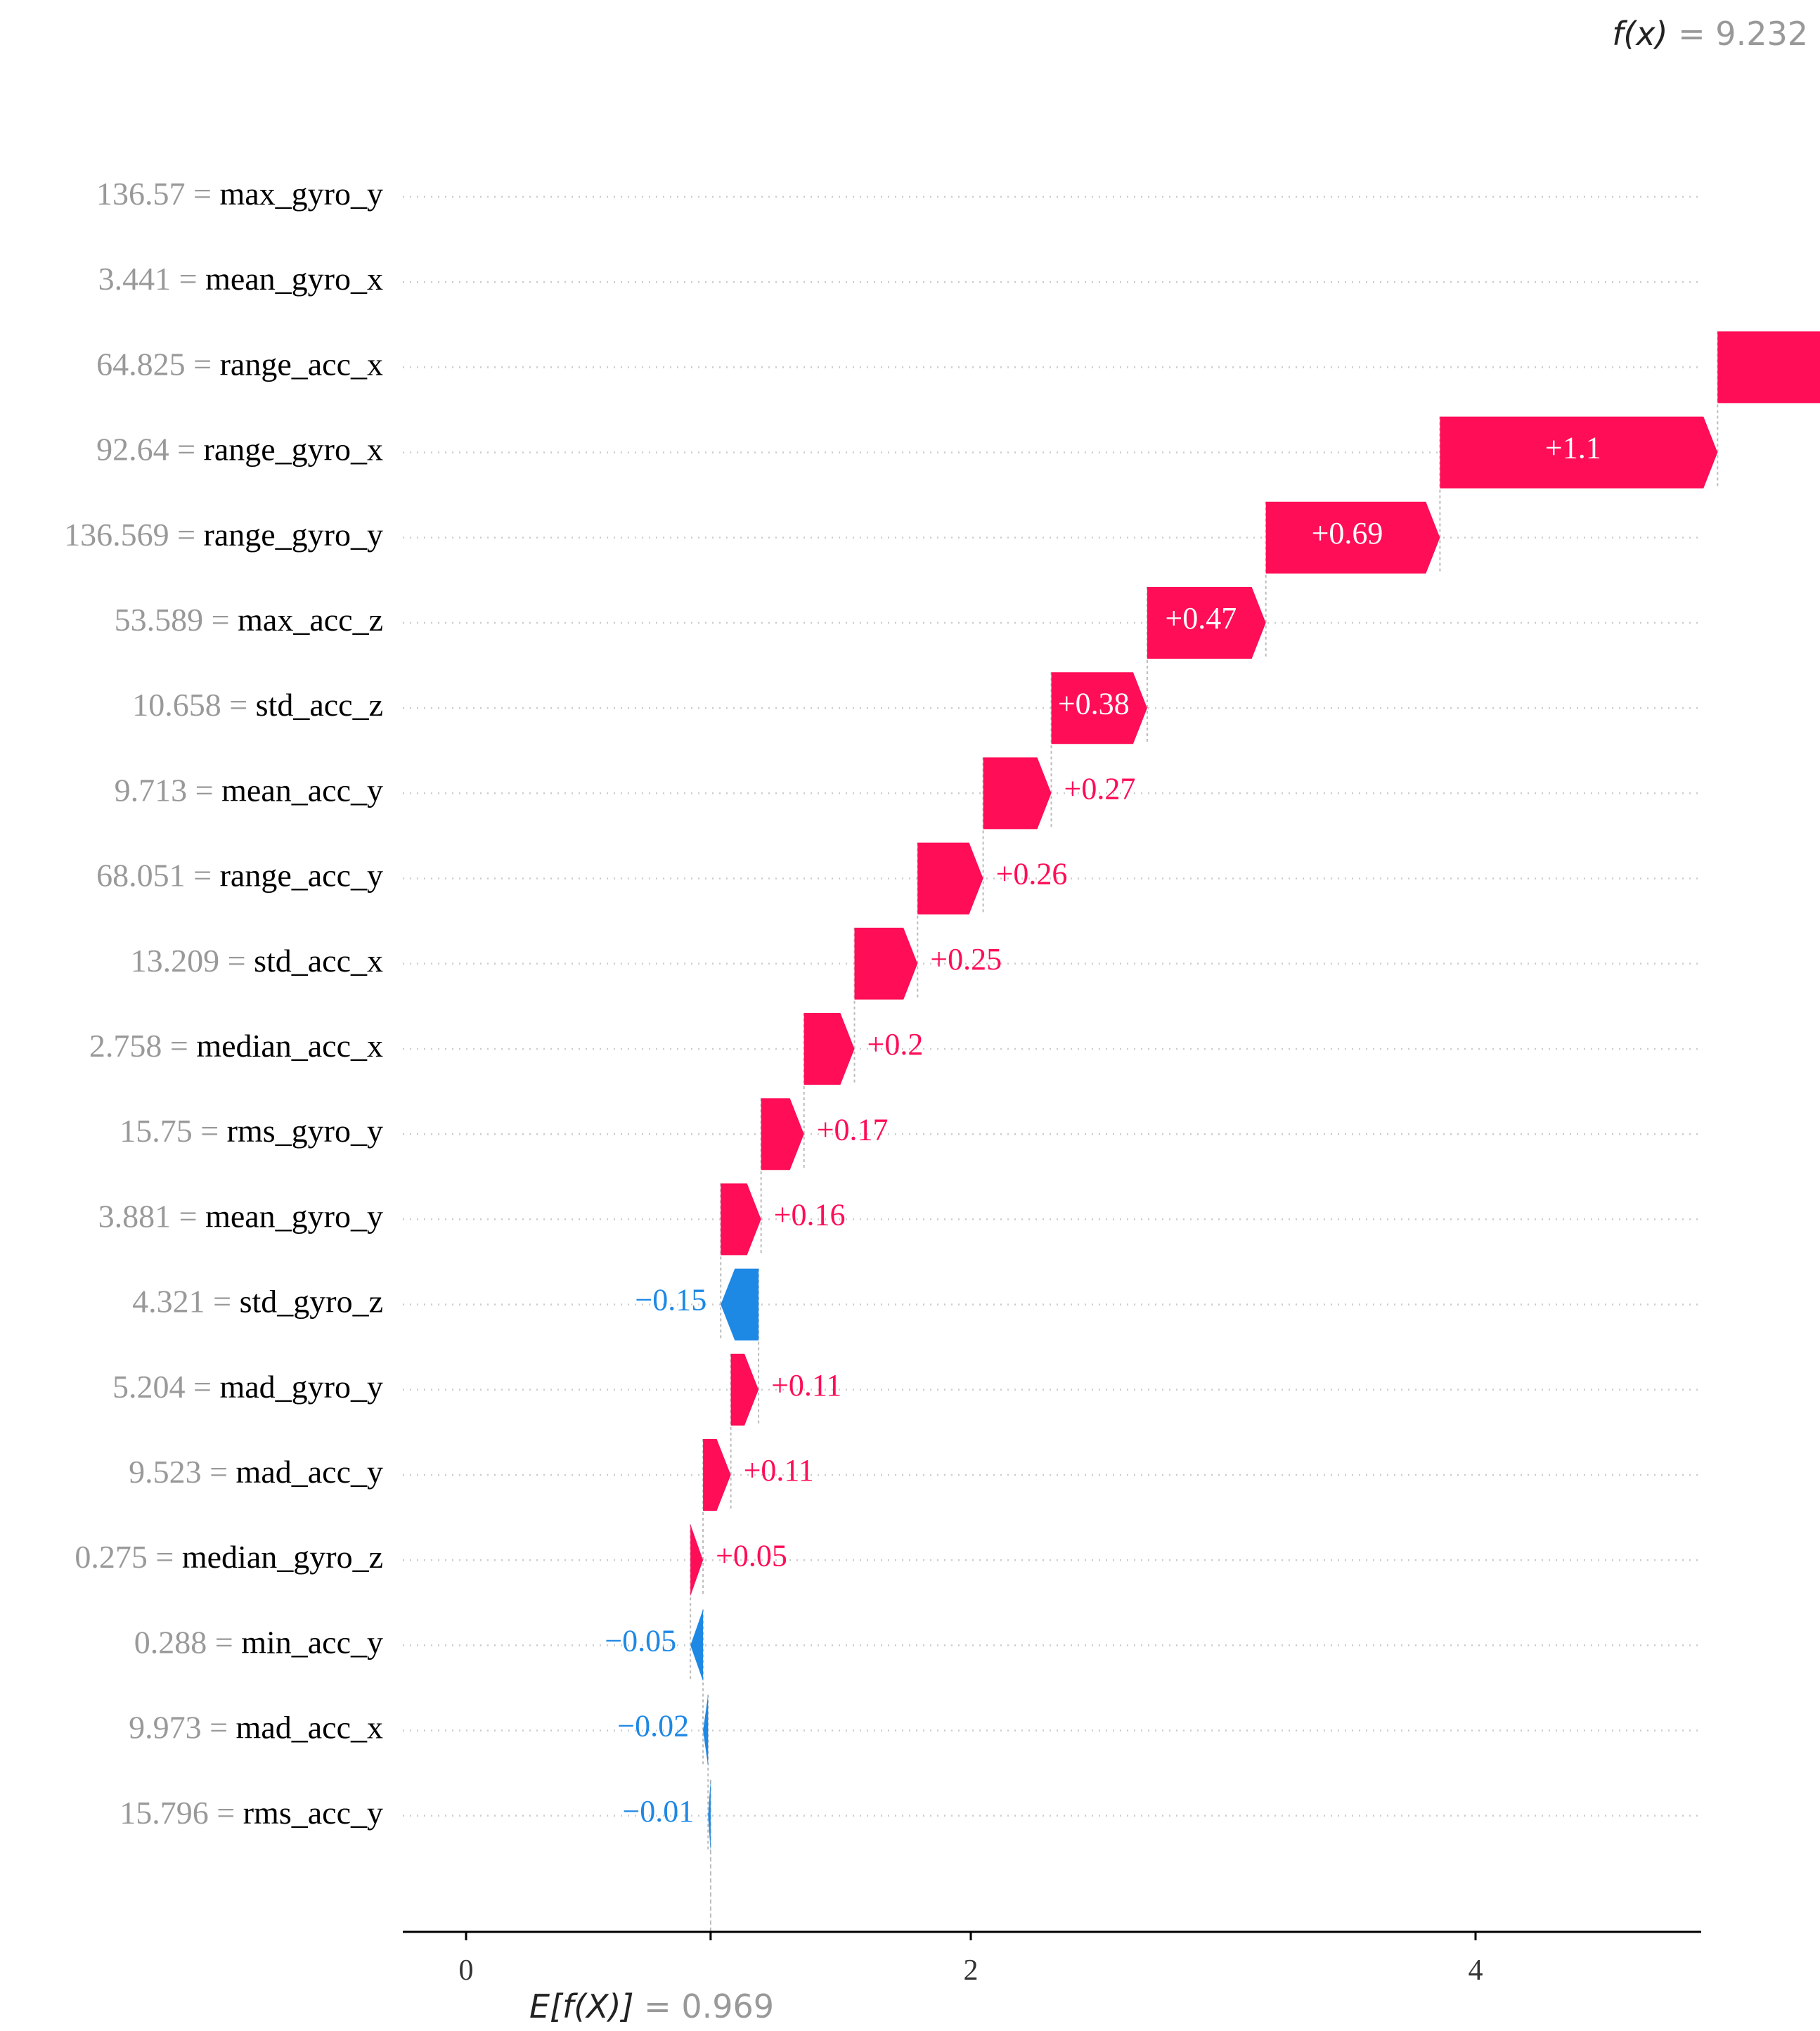 The width and height of the screenshot is (1820, 2031). Describe the element at coordinates (305, 1131) in the screenshot. I see `feature-name: rms_gyro_y` at that location.